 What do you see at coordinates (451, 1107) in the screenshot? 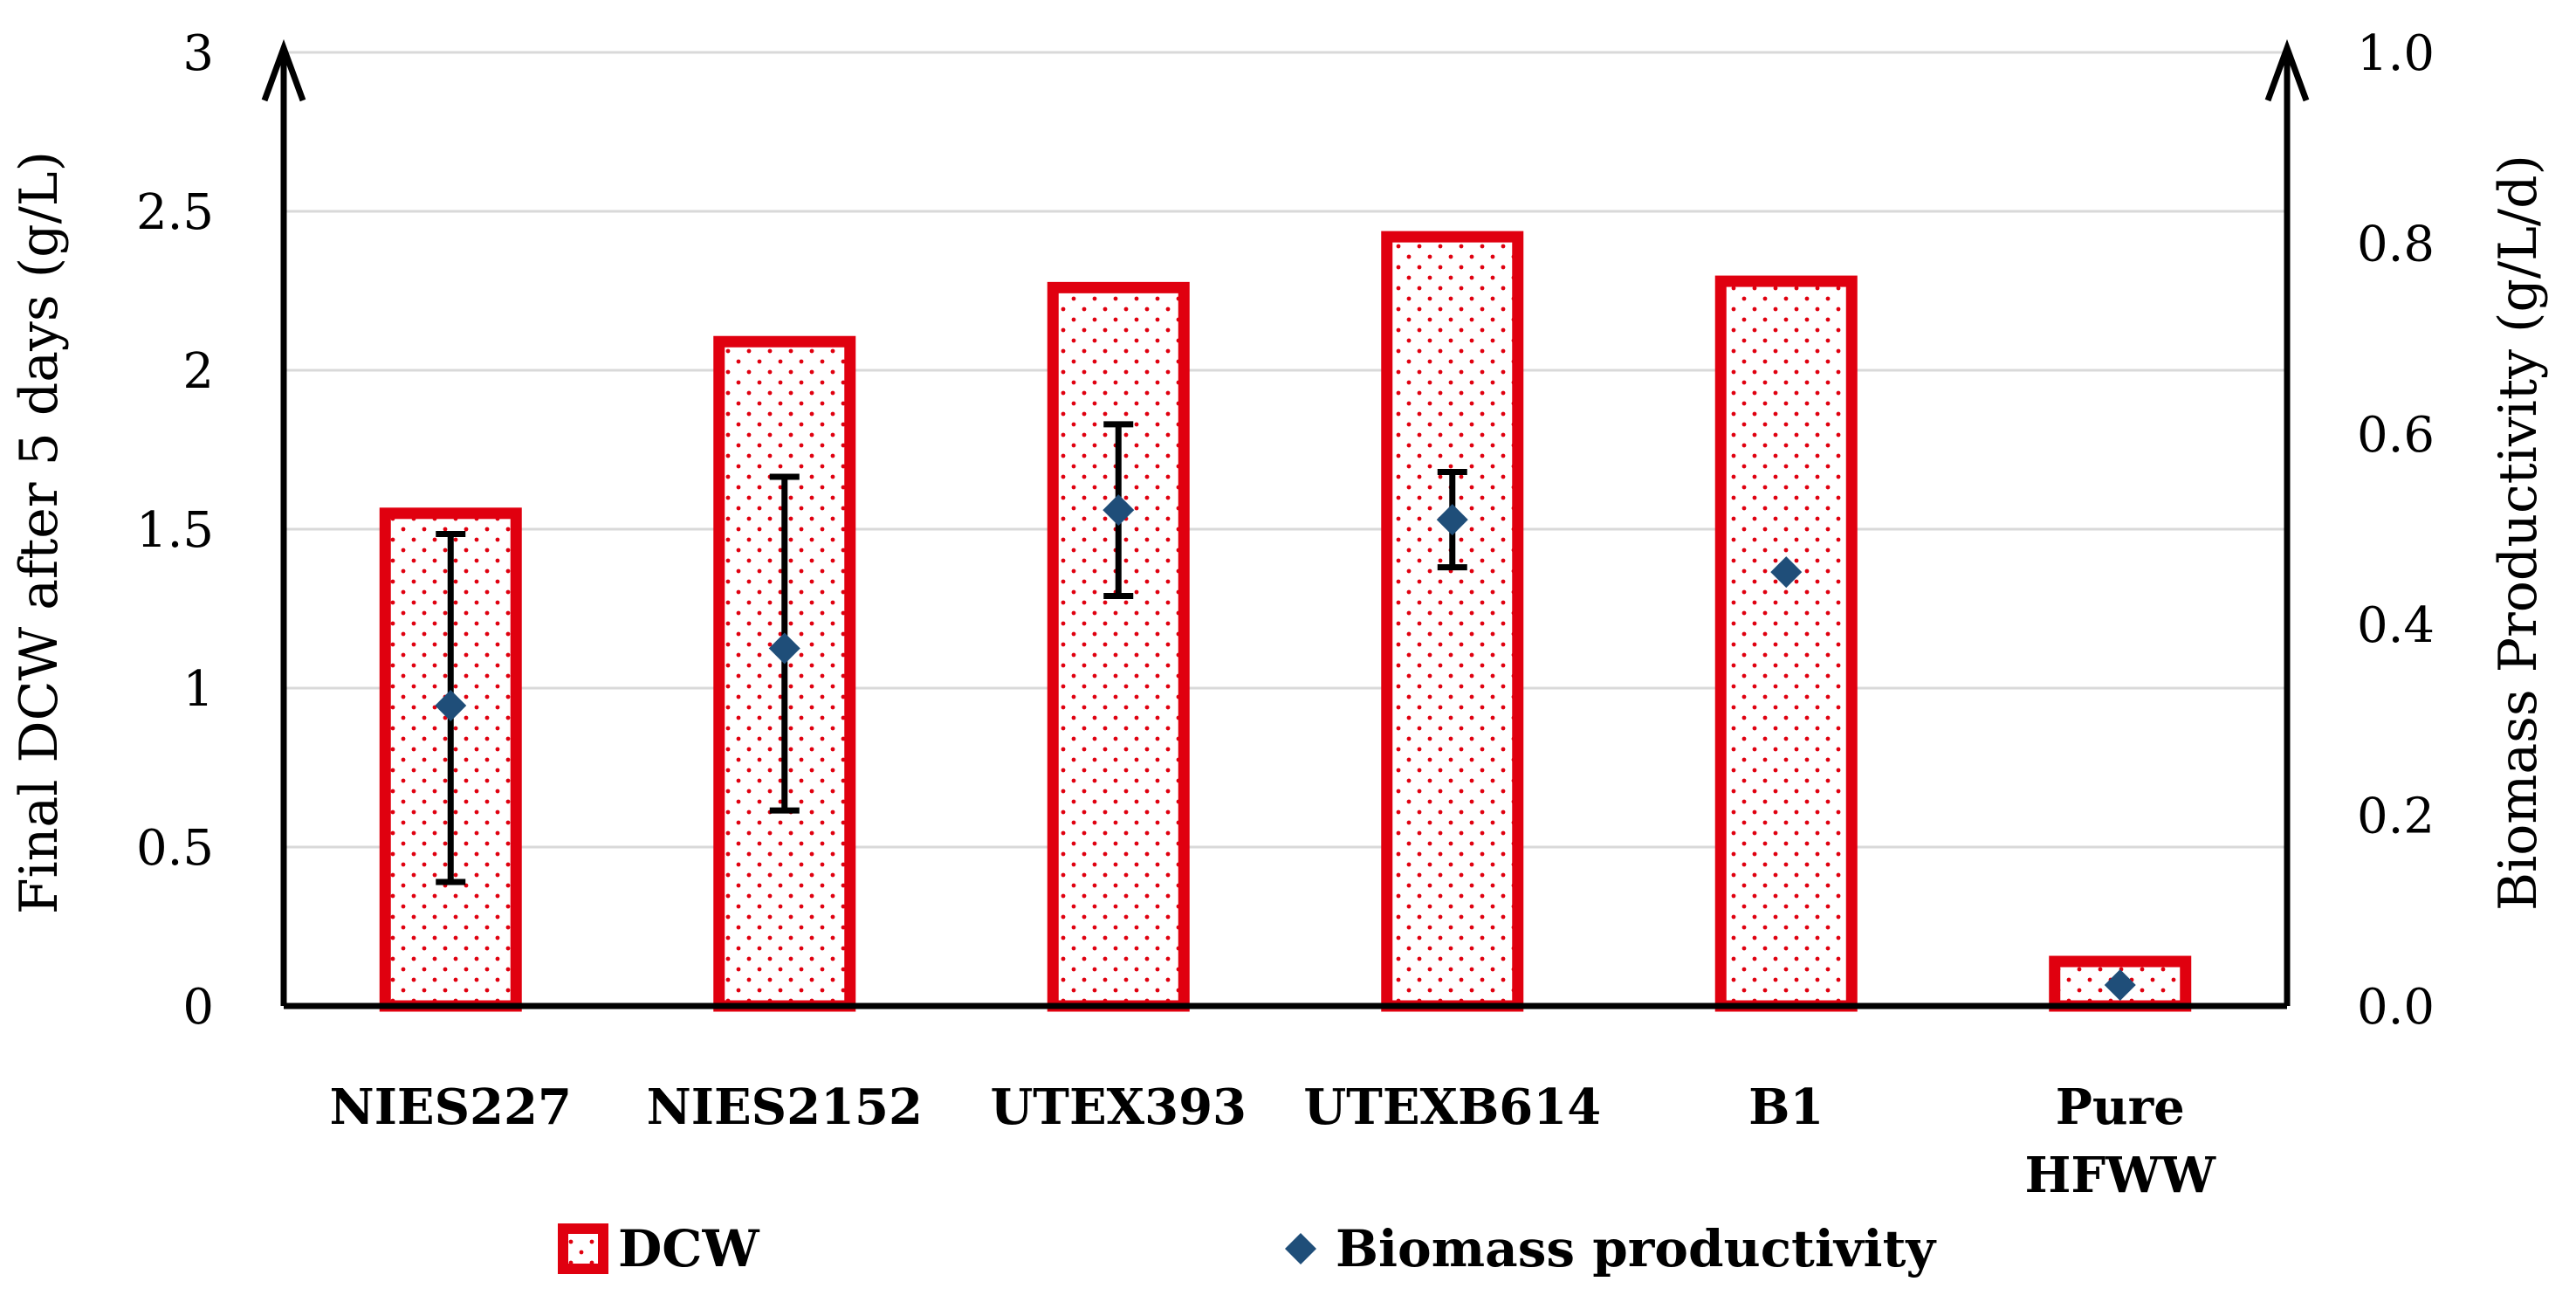
I see `x-category-label: NIES227` at bounding box center [451, 1107].